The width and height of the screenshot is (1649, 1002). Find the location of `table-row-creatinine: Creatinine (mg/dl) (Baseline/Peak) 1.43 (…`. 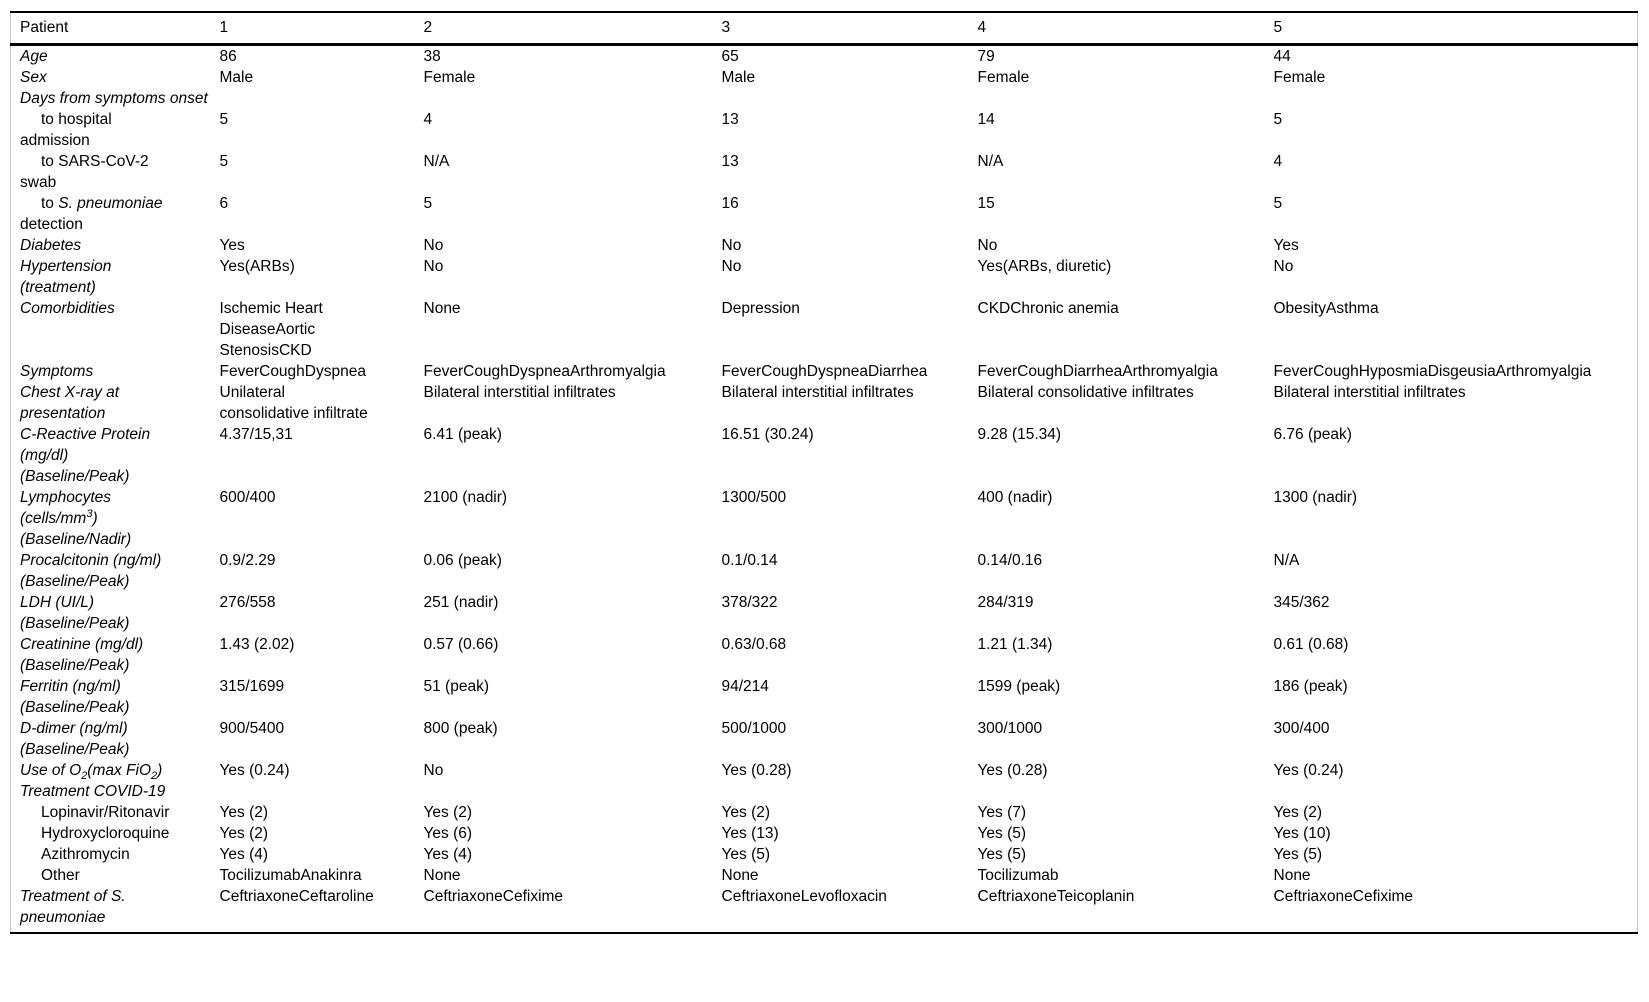

table-row-creatinine: Creatinine (mg/dl) (Baseline/Peak) 1.43 (… is located at coordinates (824, 655).